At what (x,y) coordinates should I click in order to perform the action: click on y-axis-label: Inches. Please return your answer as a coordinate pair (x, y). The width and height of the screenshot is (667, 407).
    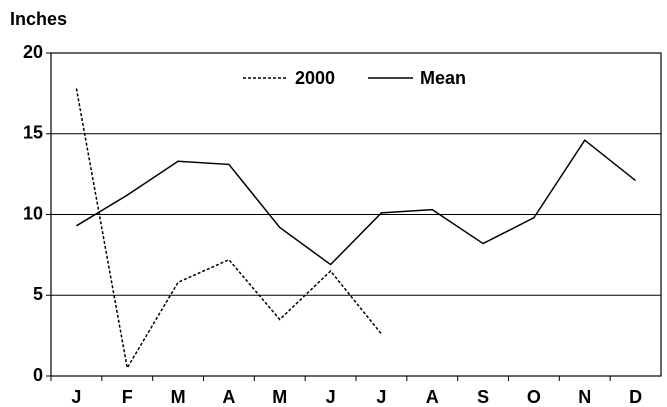
    Looking at the image, I should click on (38, 19).